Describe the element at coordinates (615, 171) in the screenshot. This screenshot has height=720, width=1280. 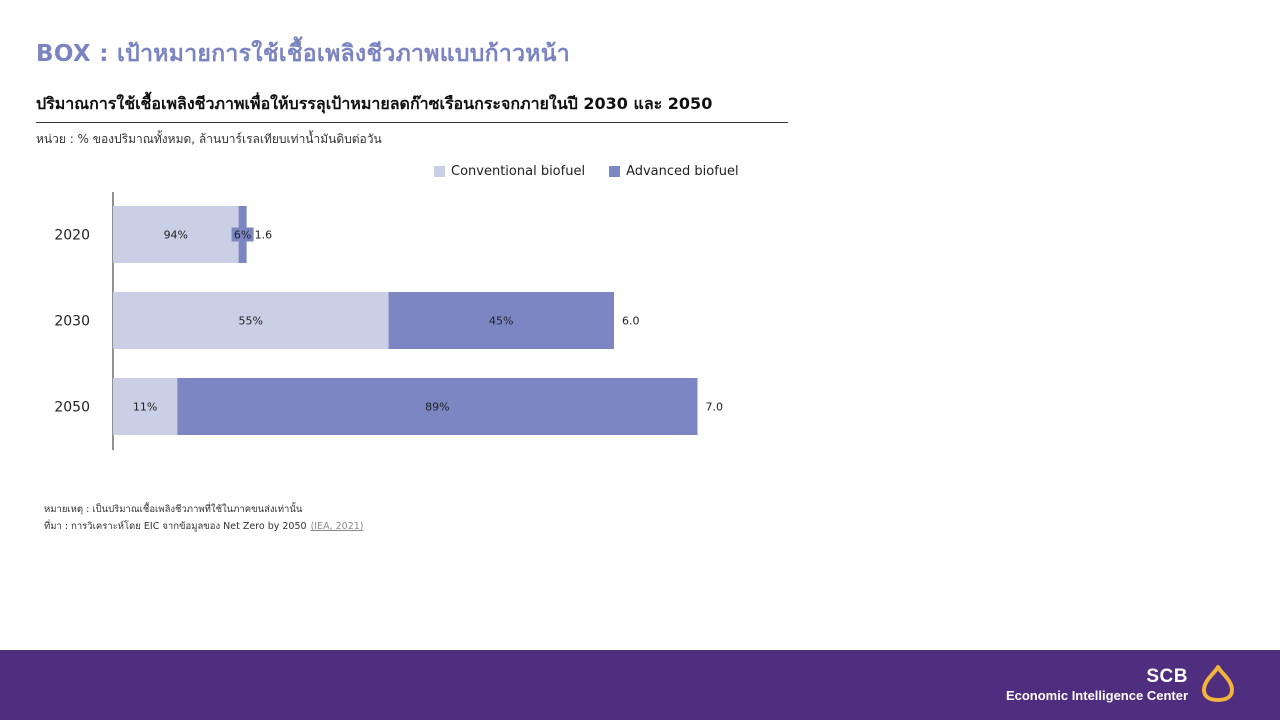
I see `legend-swatch-advanced` at that location.